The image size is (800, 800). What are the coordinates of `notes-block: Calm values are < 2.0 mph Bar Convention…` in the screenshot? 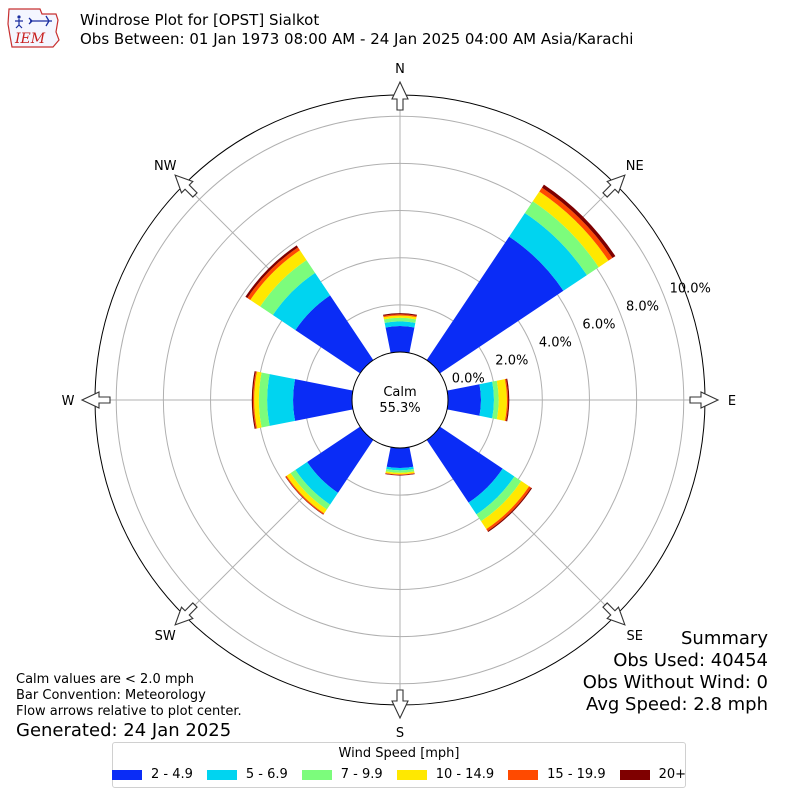 It's located at (129, 707).